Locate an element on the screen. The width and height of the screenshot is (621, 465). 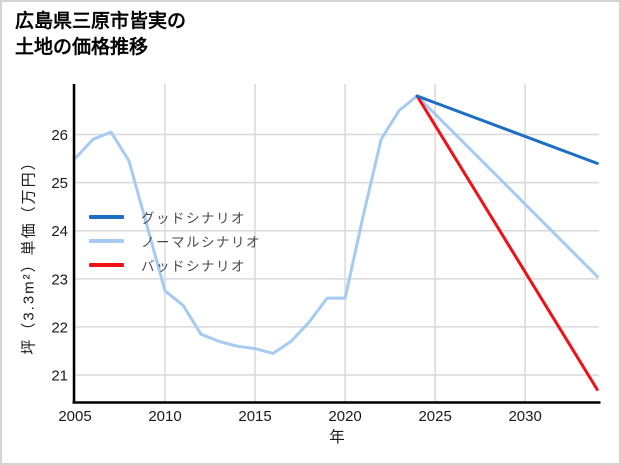
x-tick-label-2030: 2030 is located at coordinates (524, 416).